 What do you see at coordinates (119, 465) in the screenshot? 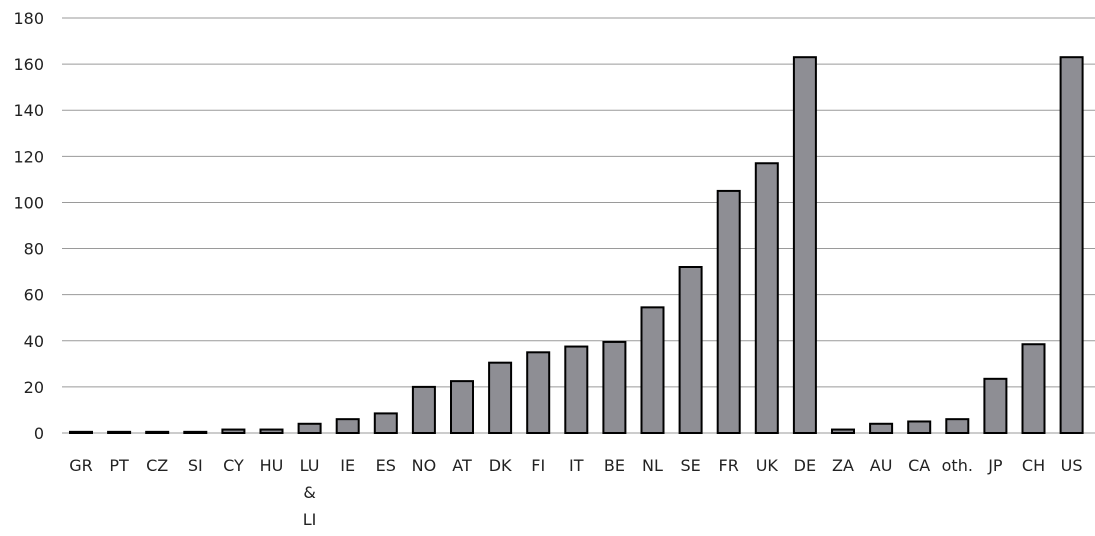
I see `x-tick-label: PT` at bounding box center [119, 465].